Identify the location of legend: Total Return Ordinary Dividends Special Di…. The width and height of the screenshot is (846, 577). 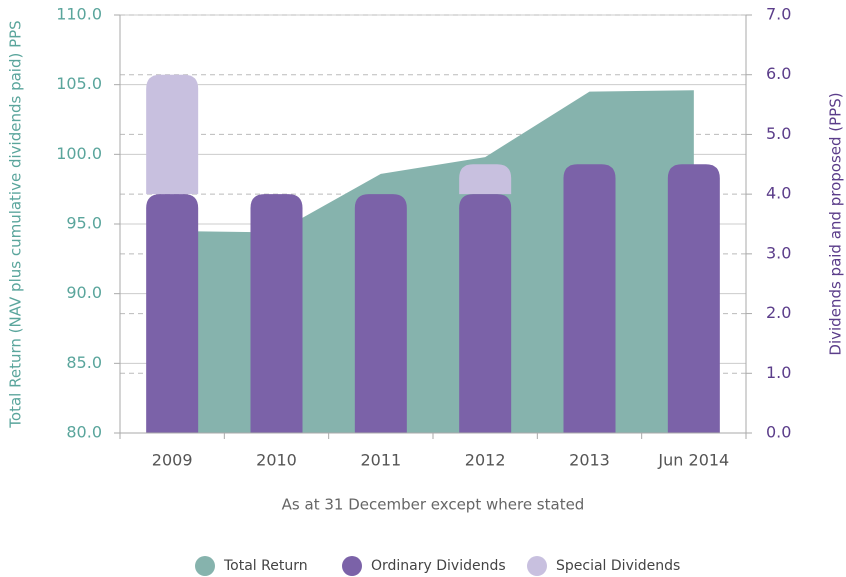
(437, 566).